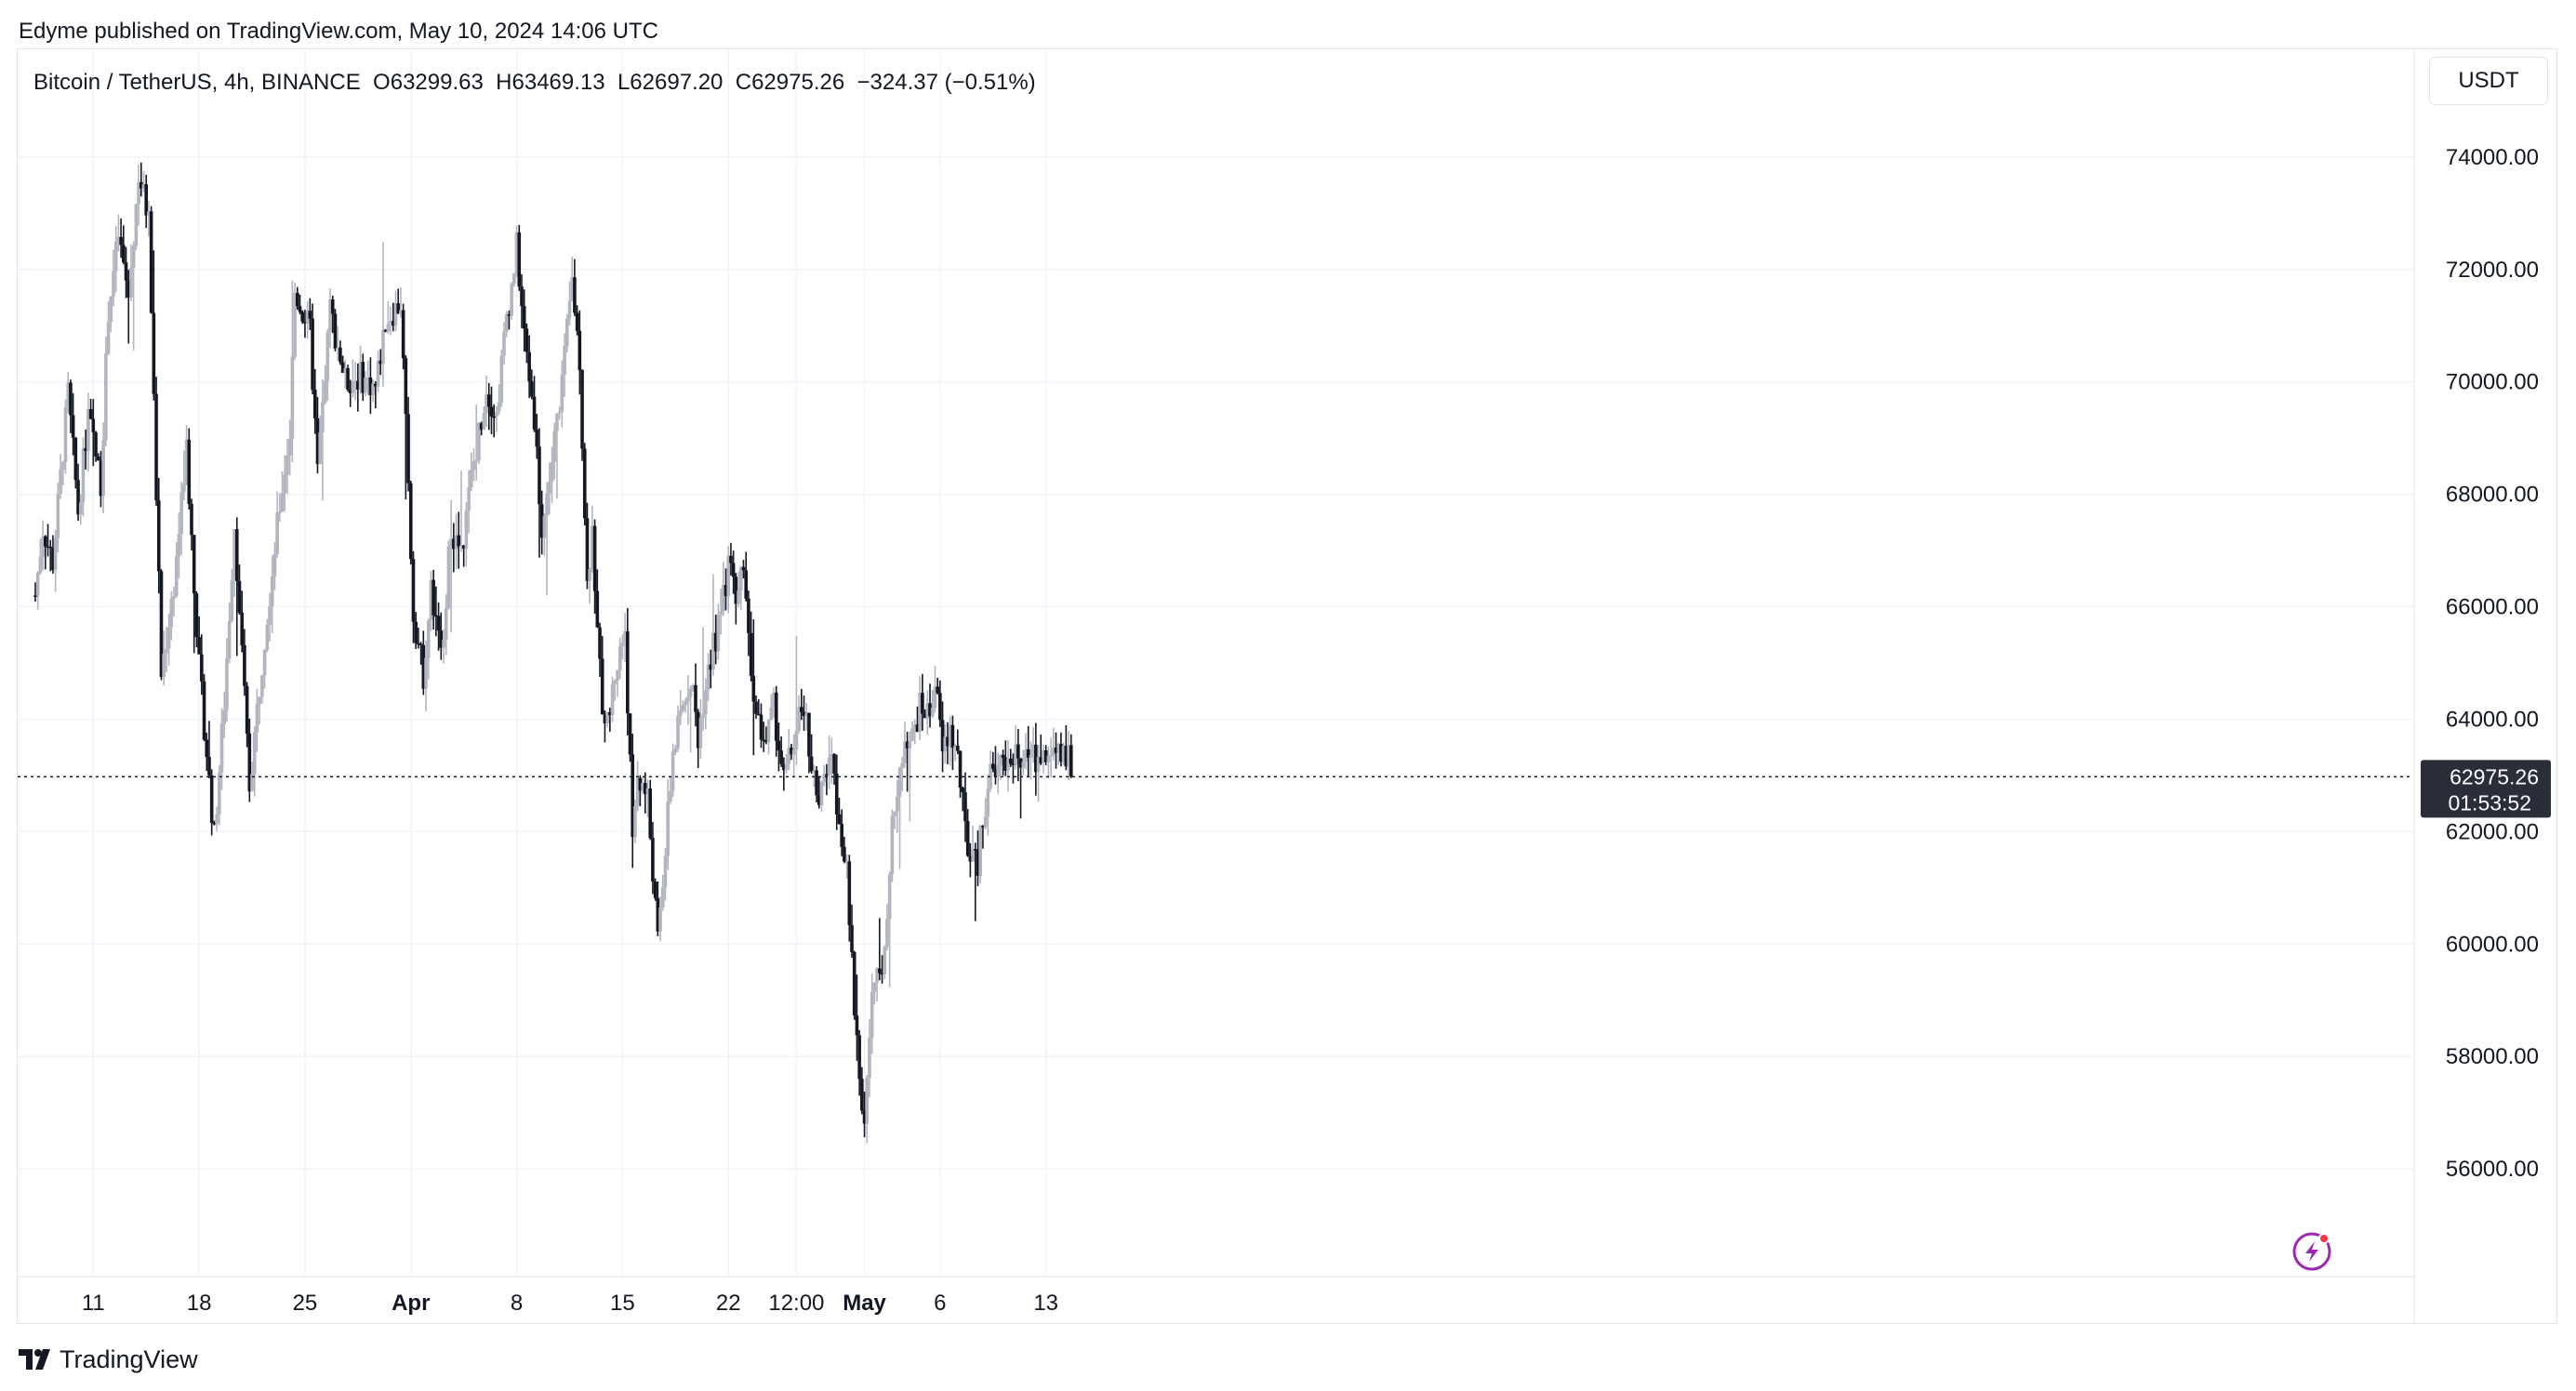  Describe the element at coordinates (2311, 1251) in the screenshot. I see `lightning-icon` at that location.